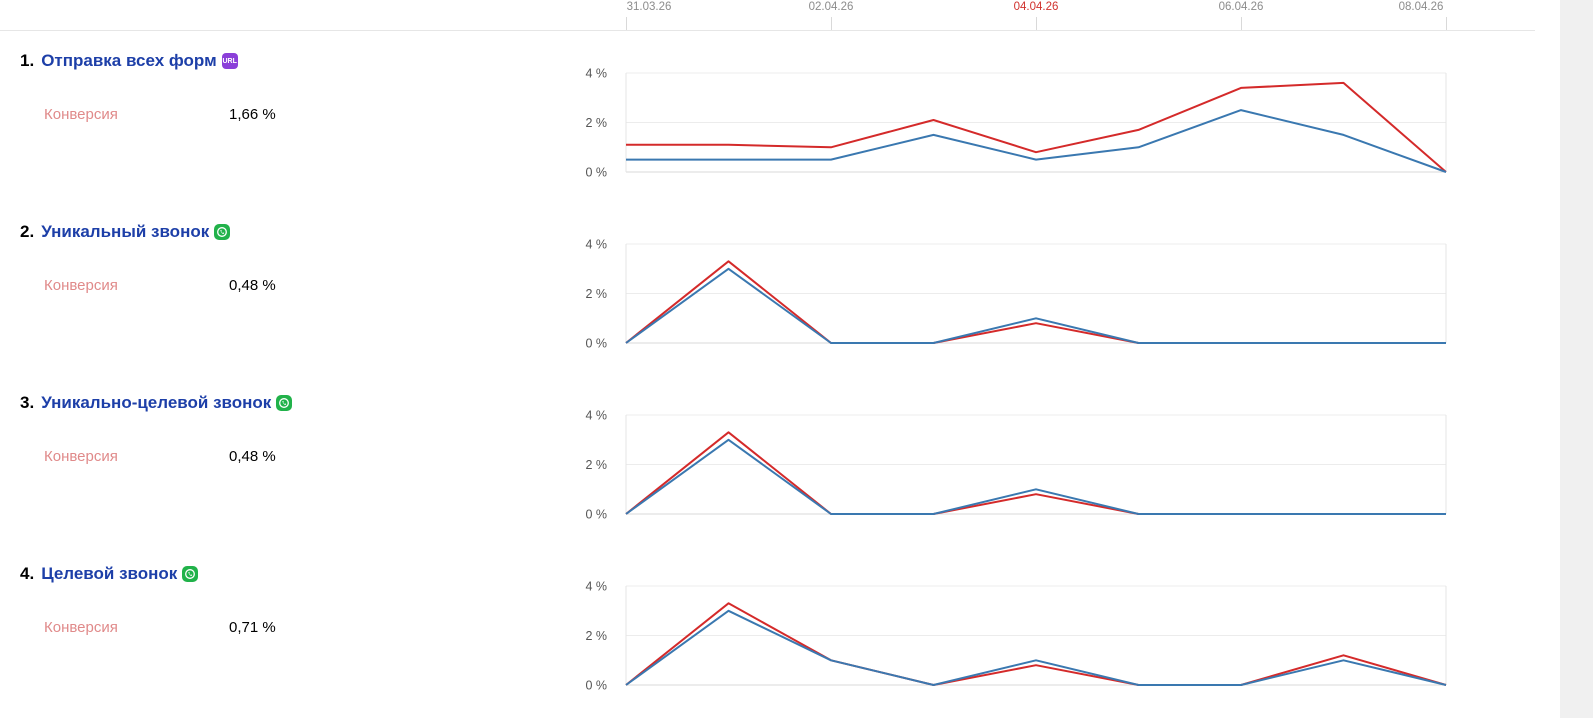  Describe the element at coordinates (27, 231) in the screenshot. I see `goal-number: 2.` at that location.